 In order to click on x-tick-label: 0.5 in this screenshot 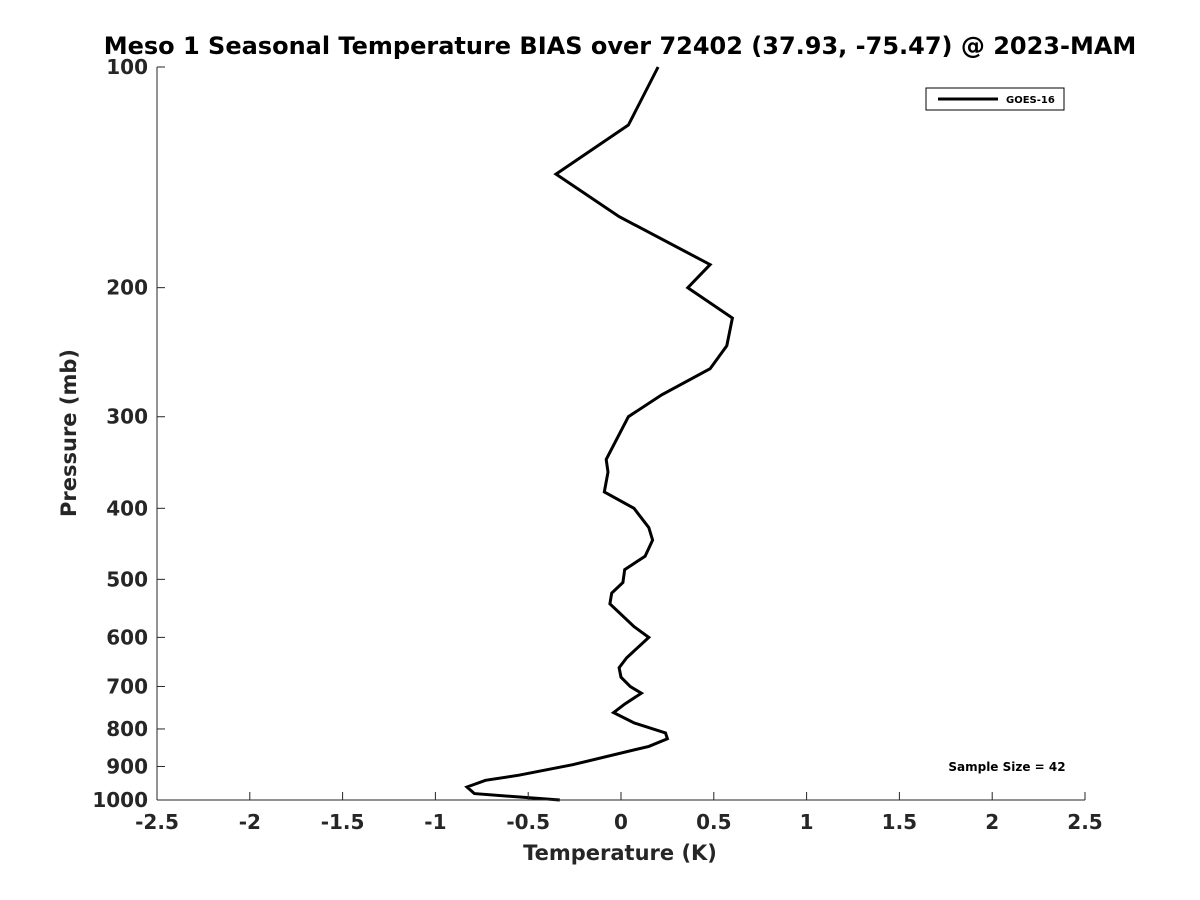, I will do `click(713, 822)`.